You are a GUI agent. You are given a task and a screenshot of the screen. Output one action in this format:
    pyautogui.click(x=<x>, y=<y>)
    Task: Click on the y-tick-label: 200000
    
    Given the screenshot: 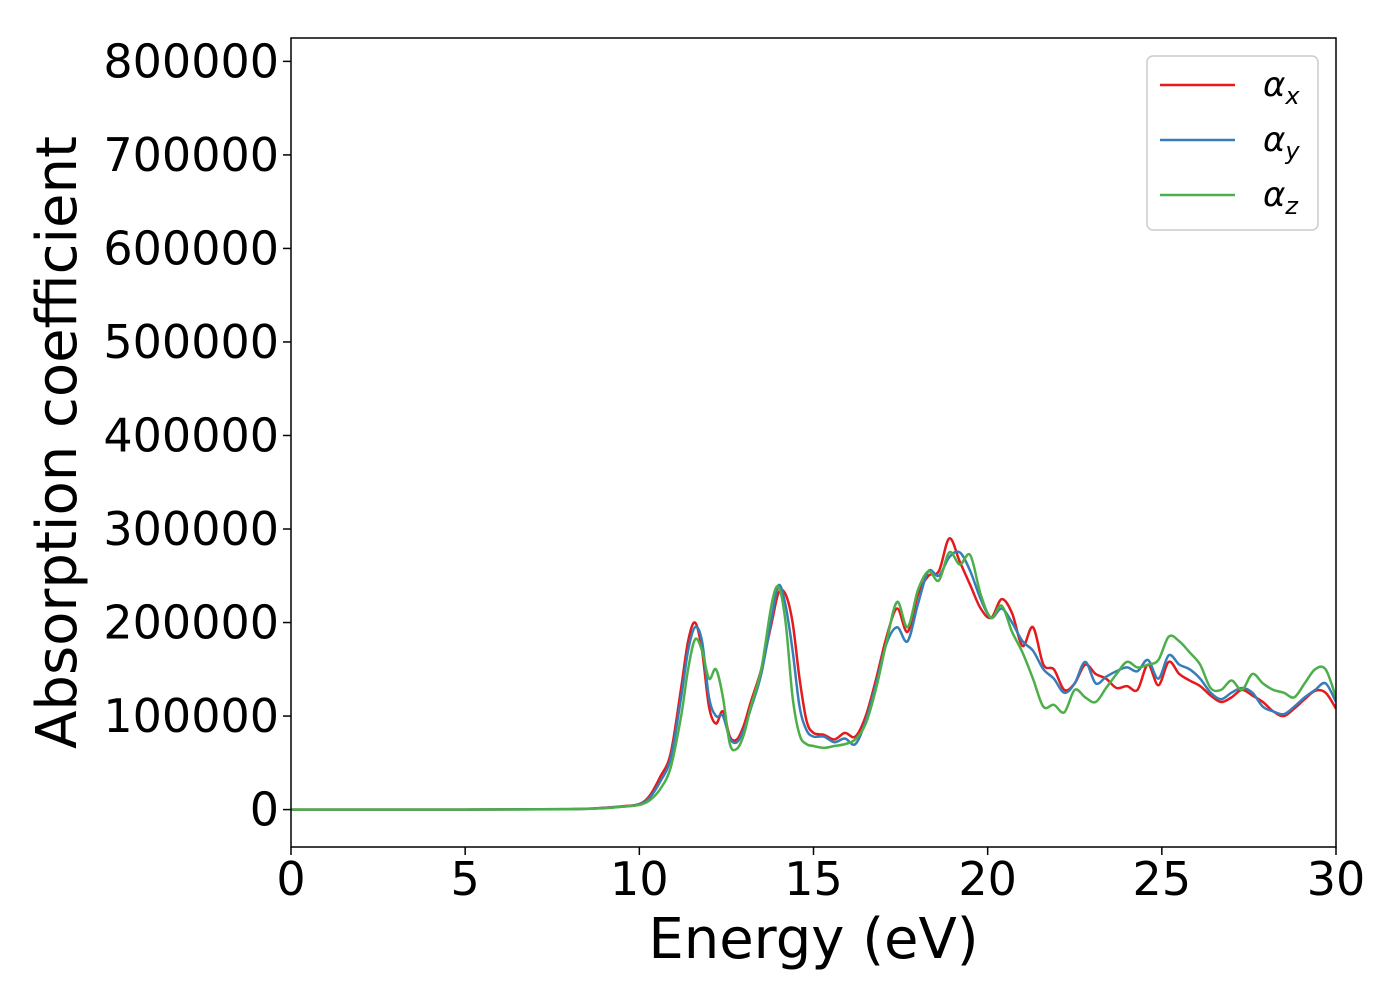 What is the action you would take?
    pyautogui.click(x=191, y=623)
    